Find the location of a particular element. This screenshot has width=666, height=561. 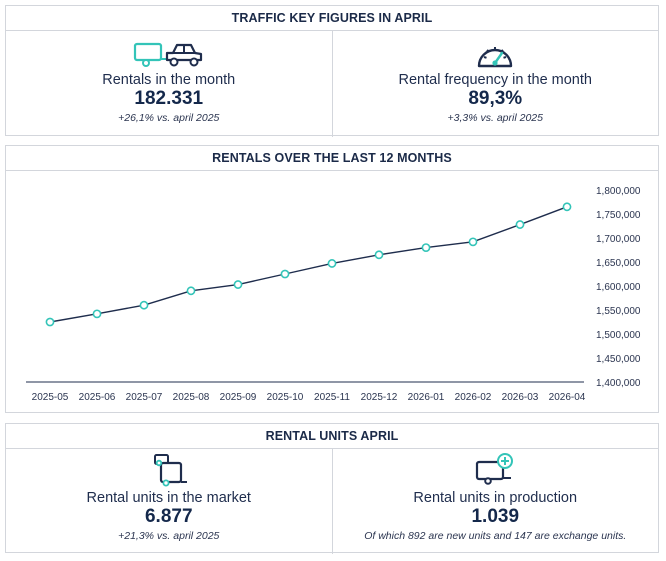

x-tick-label: 2026-01 is located at coordinates (426, 397).